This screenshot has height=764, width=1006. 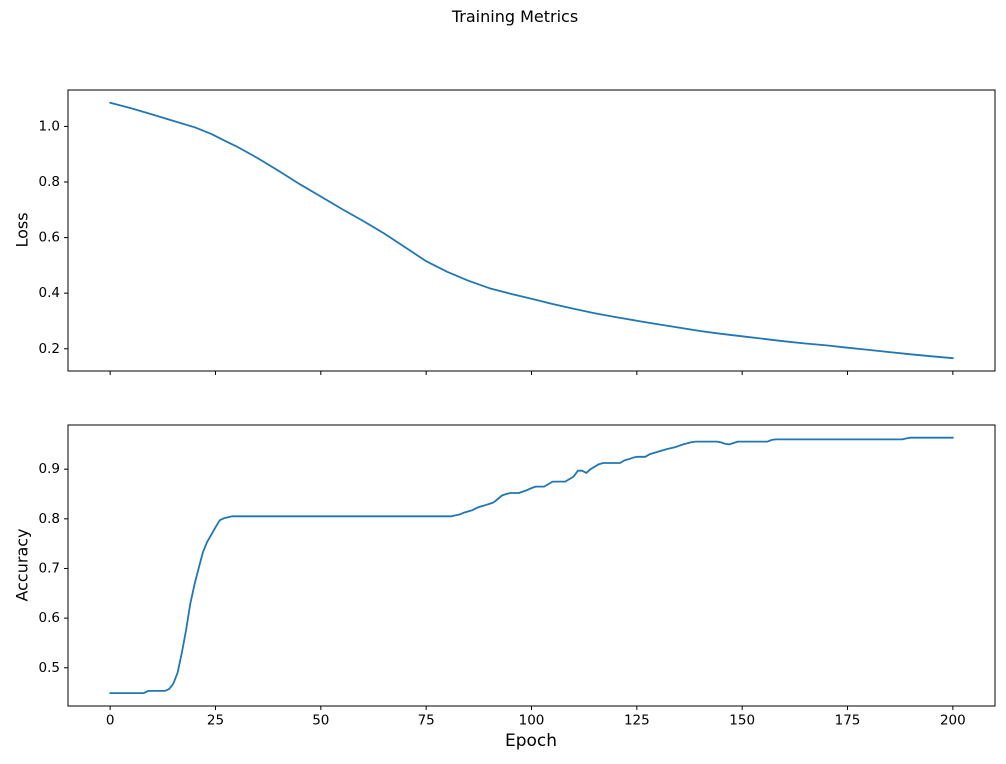 I want to click on x-tick-label: 150, so click(x=742, y=721).